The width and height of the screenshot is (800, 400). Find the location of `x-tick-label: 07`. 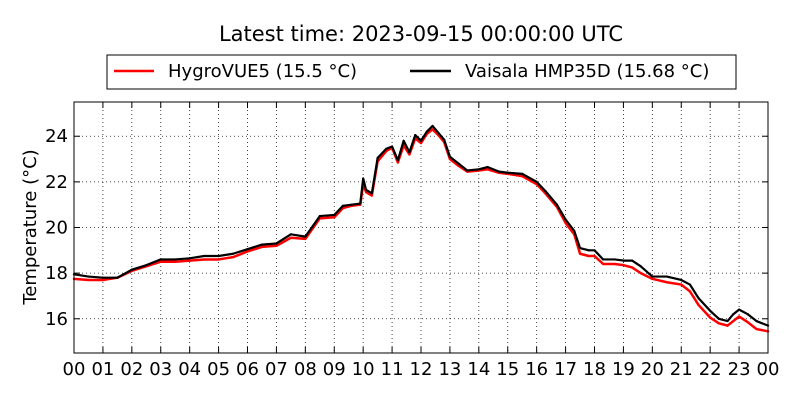

x-tick-label: 07 is located at coordinates (276, 369).